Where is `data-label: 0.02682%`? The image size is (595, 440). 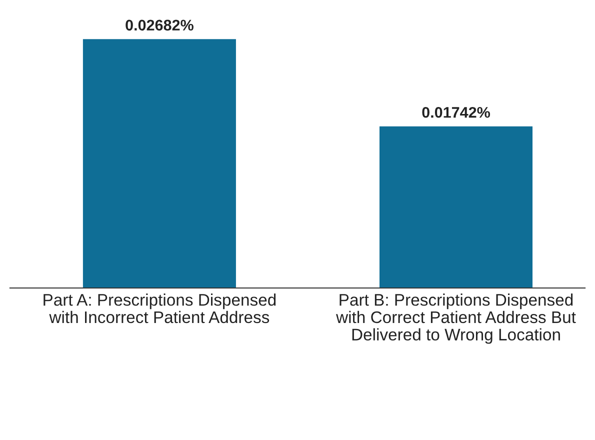
data-label: 0.02682% is located at coordinates (160, 25).